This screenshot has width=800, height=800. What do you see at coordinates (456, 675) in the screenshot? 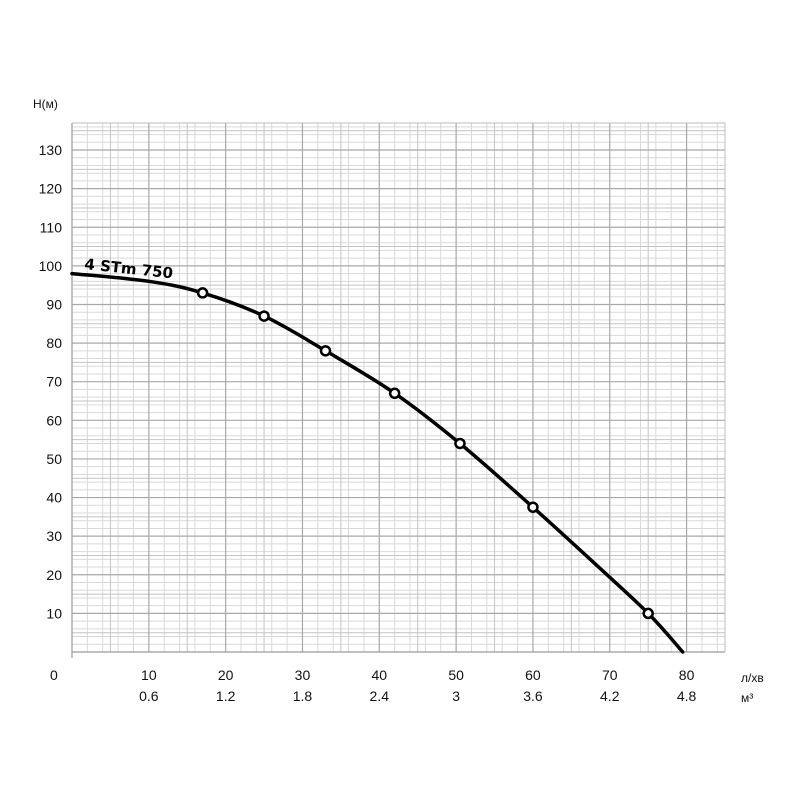
I see `x-tick-label: 50` at bounding box center [456, 675].